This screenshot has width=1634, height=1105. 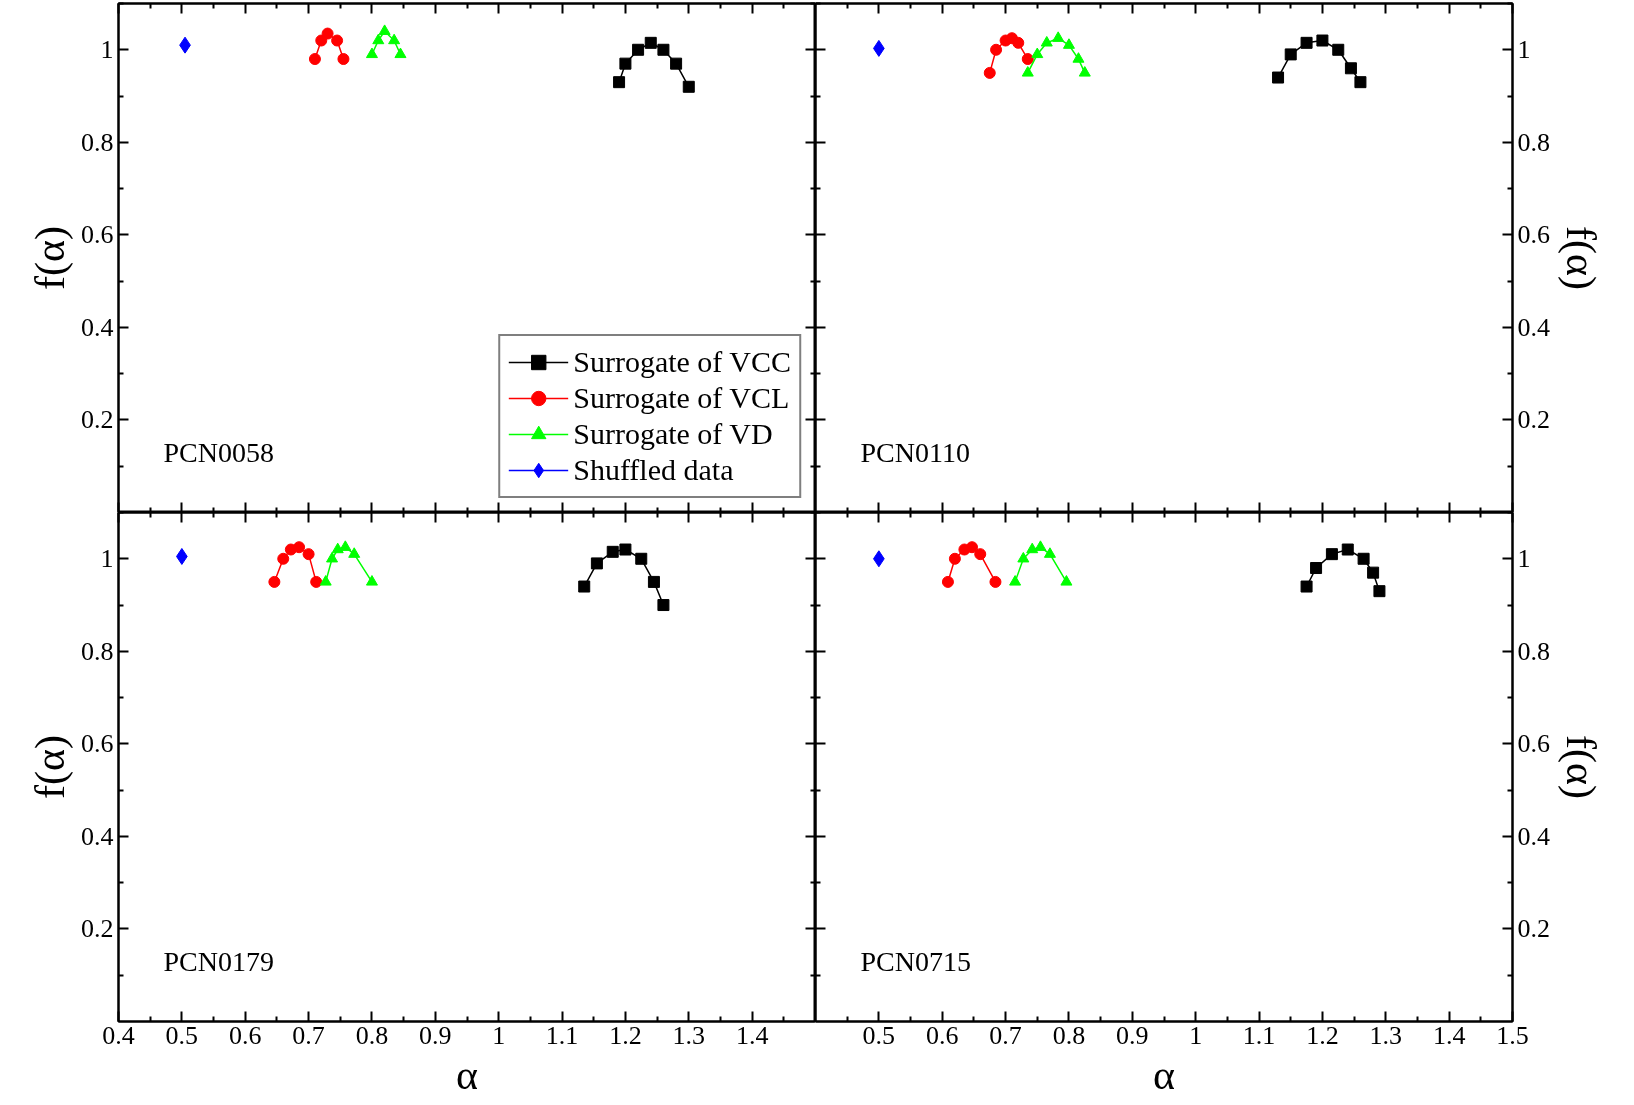 I want to click on legend-label: Surrogate of VCC, so click(x=682, y=362).